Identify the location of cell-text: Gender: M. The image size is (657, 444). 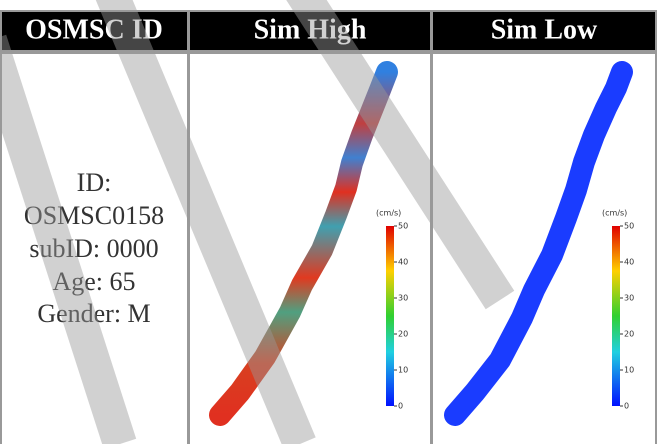
(93, 313).